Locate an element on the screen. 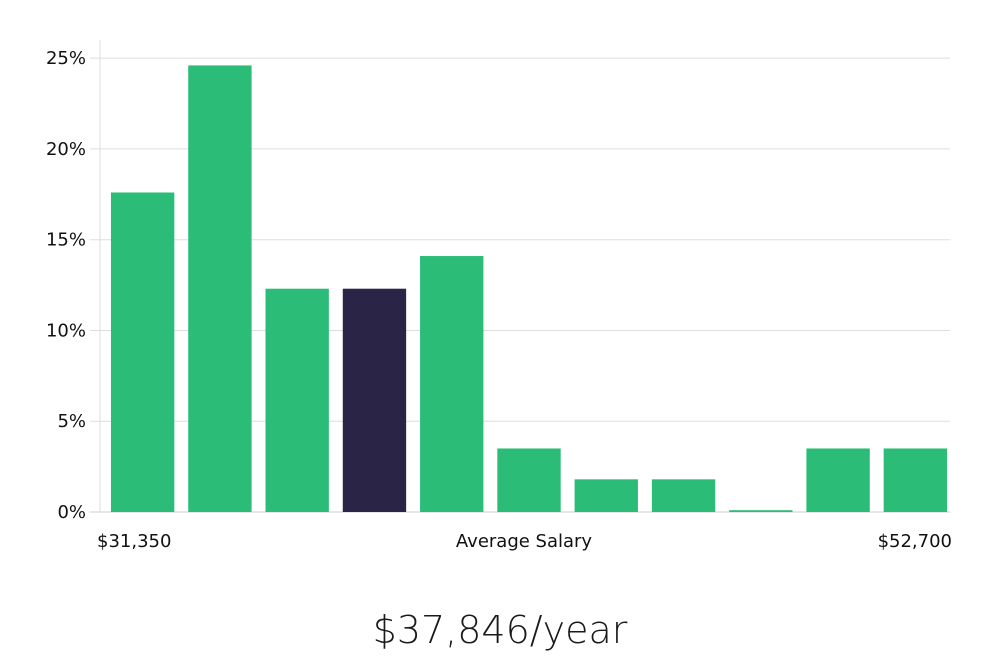 This screenshot has width=1000, height=660. y-tick-label: 5% is located at coordinates (71, 421).